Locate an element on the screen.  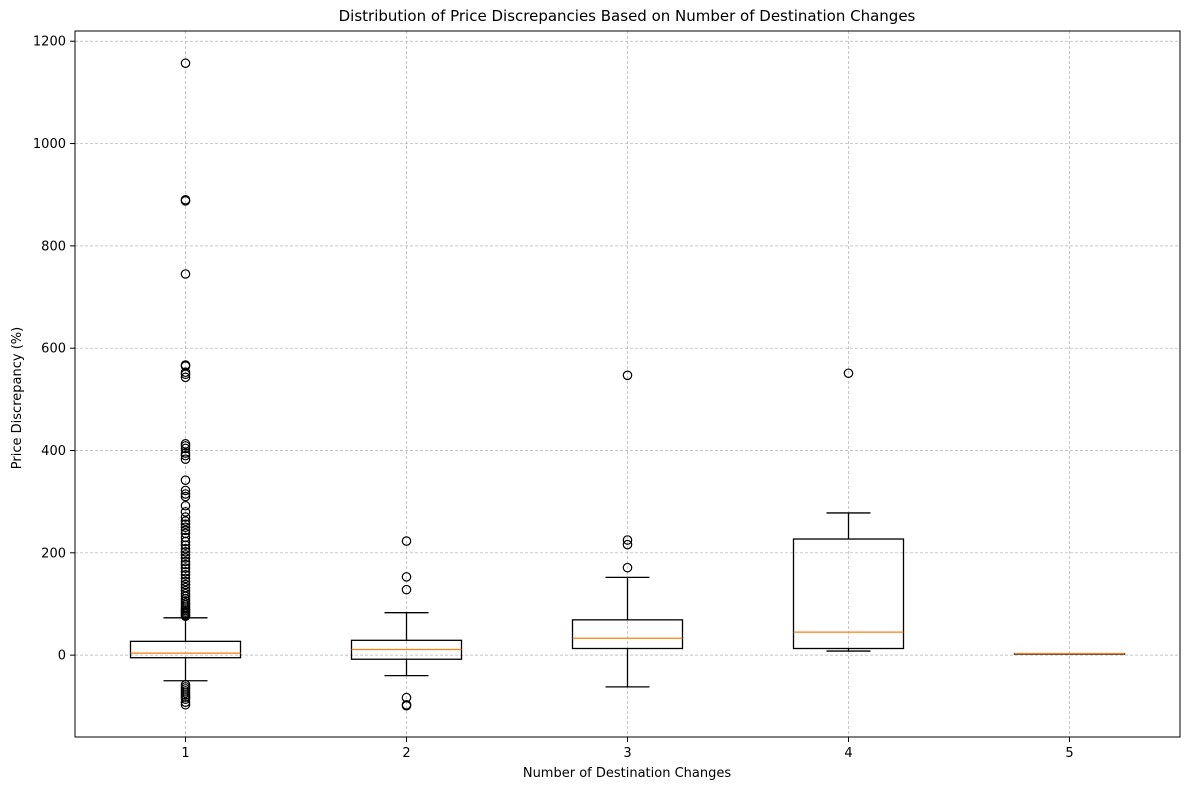
y-tick-label: 800 is located at coordinates (53, 246).